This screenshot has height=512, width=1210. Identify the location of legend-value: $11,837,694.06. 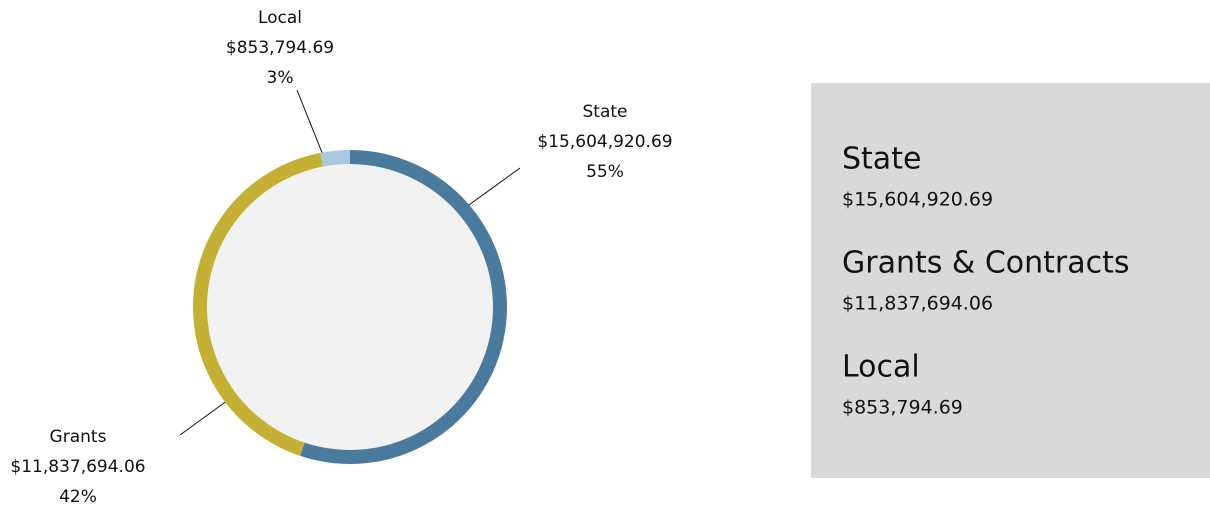
(917, 304).